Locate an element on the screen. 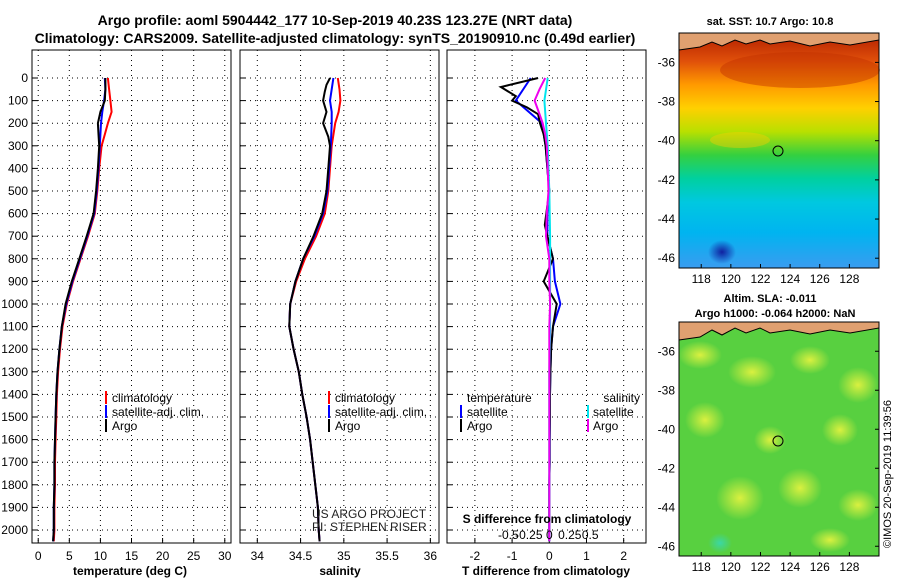  depth-tick-label: 1700 is located at coordinates (14, 462).